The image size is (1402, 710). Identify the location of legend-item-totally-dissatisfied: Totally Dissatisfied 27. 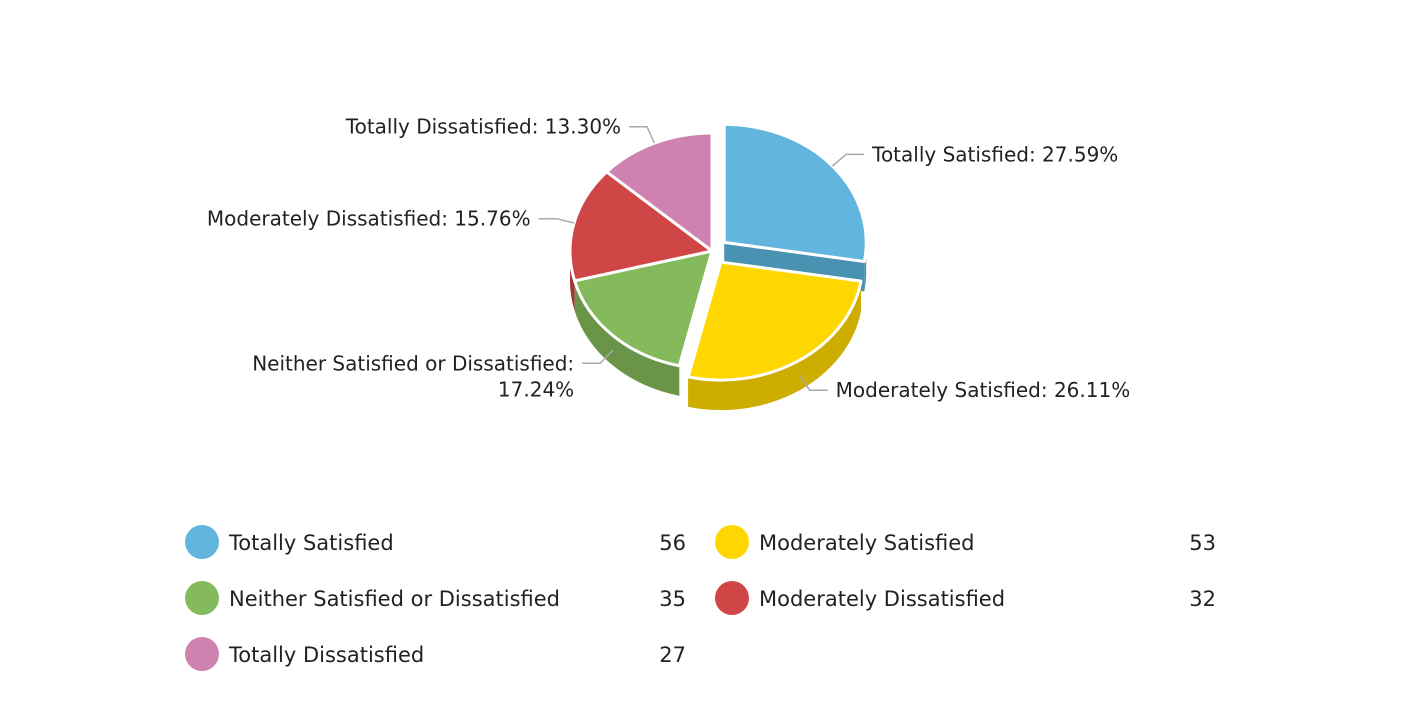
(435, 654).